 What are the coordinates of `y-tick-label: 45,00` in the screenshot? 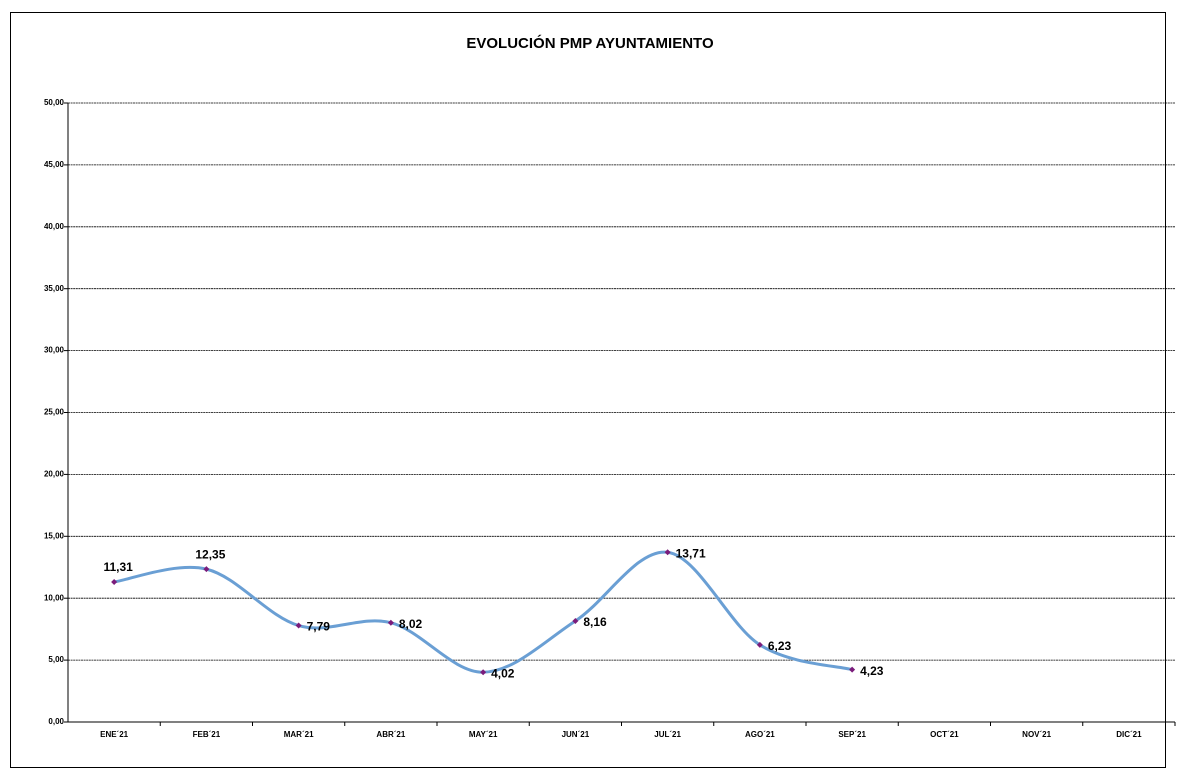 It's located at (54, 164).